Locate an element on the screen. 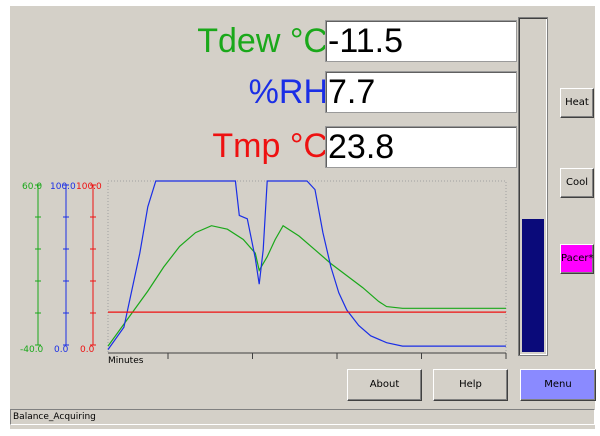 The height and width of the screenshot is (436, 600). level-meter-fill is located at coordinates (533, 285).